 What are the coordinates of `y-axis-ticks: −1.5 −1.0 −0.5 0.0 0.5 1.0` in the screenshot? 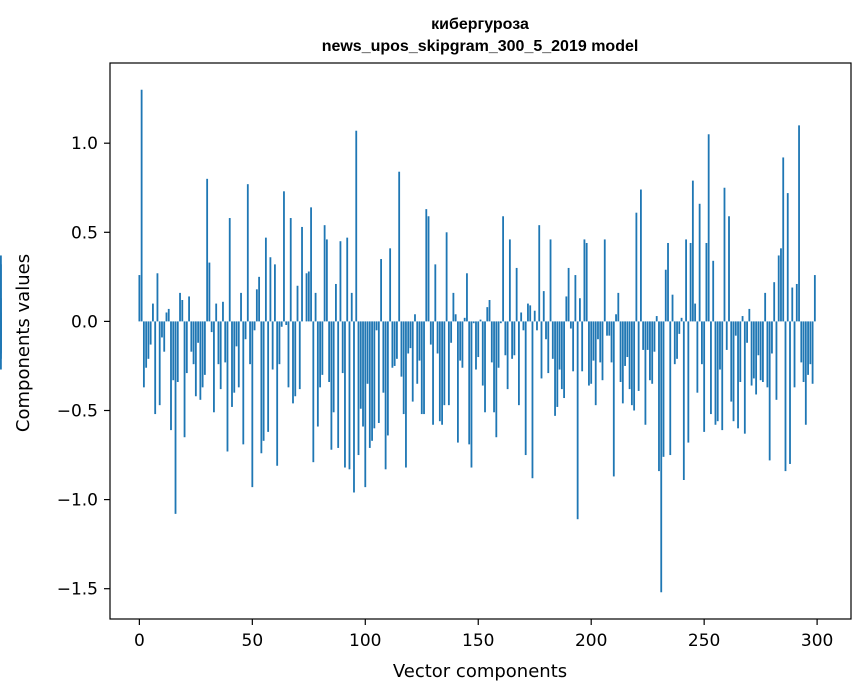 It's located at (83, 367).